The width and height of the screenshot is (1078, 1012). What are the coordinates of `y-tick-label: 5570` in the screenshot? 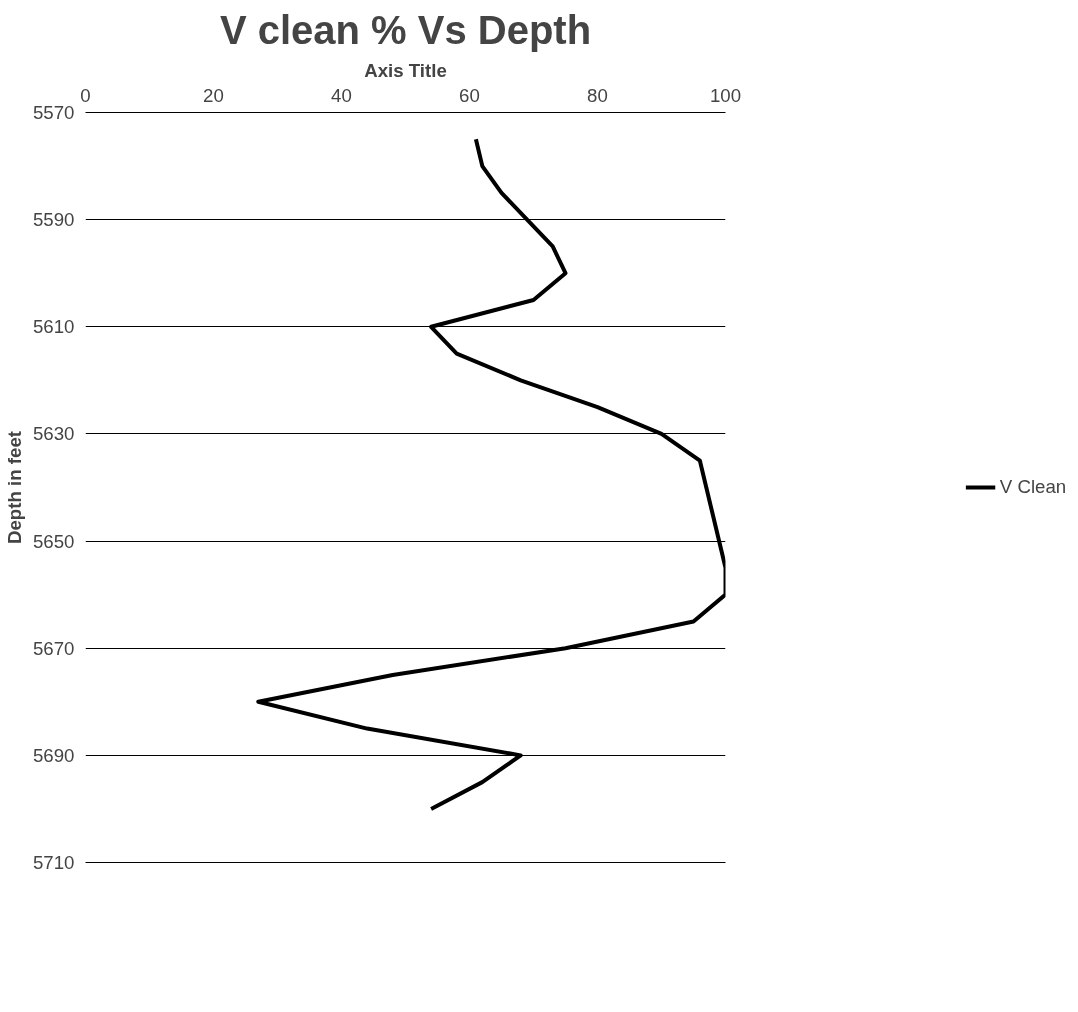 It's located at (54, 112).